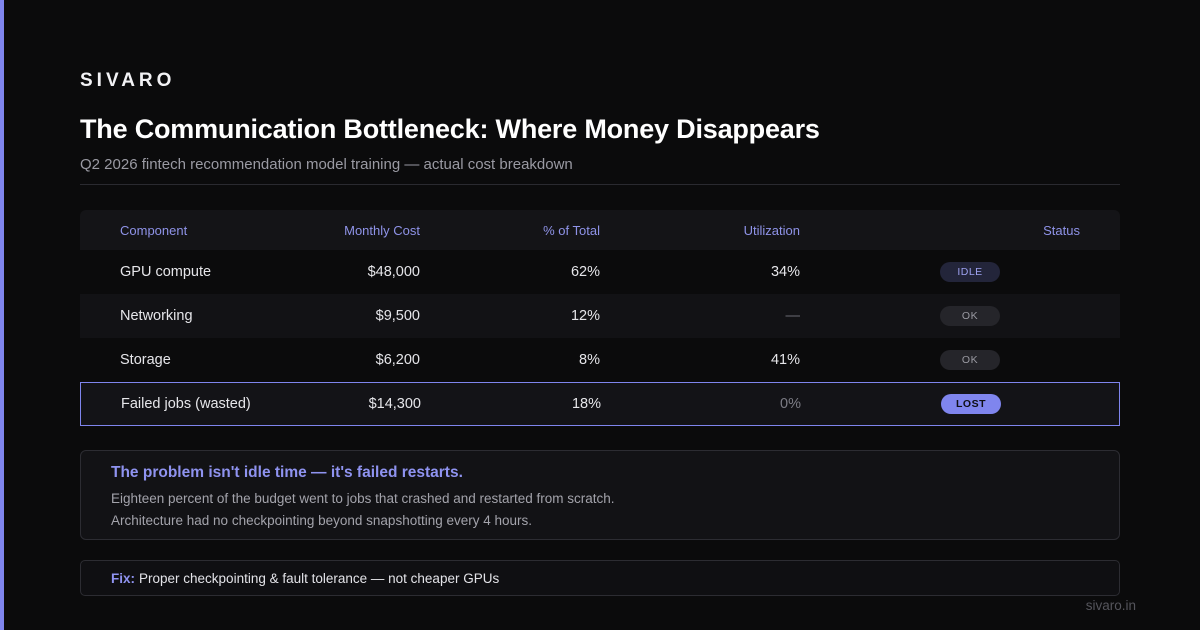 The width and height of the screenshot is (1200, 630). I want to click on cell-pct-total: 8%, so click(589, 360).